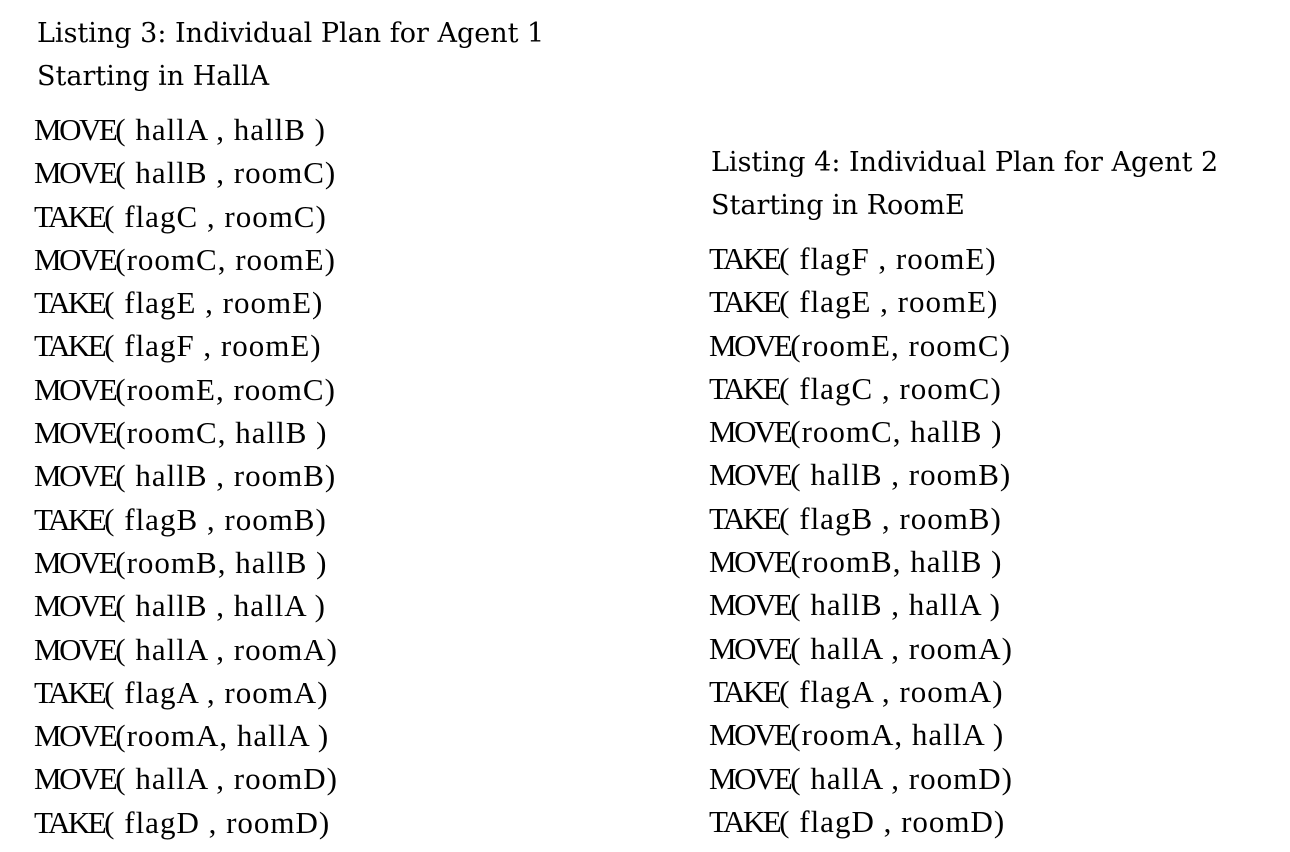 Image resolution: width=1290 pixels, height=852 pixels. What do you see at coordinates (153, 76) in the screenshot?
I see `listing-caption-start: Starting in HallA` at bounding box center [153, 76].